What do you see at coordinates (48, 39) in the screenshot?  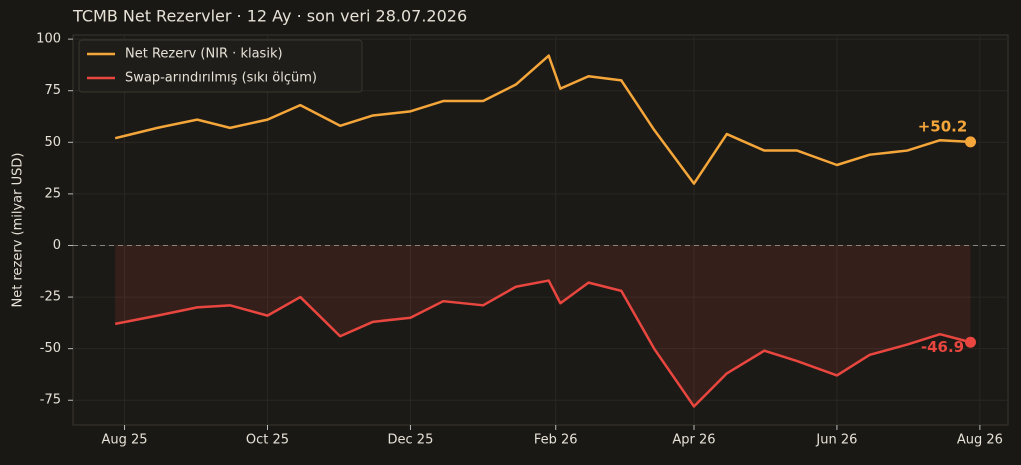 I see `y-tick-label: 100` at bounding box center [48, 39].